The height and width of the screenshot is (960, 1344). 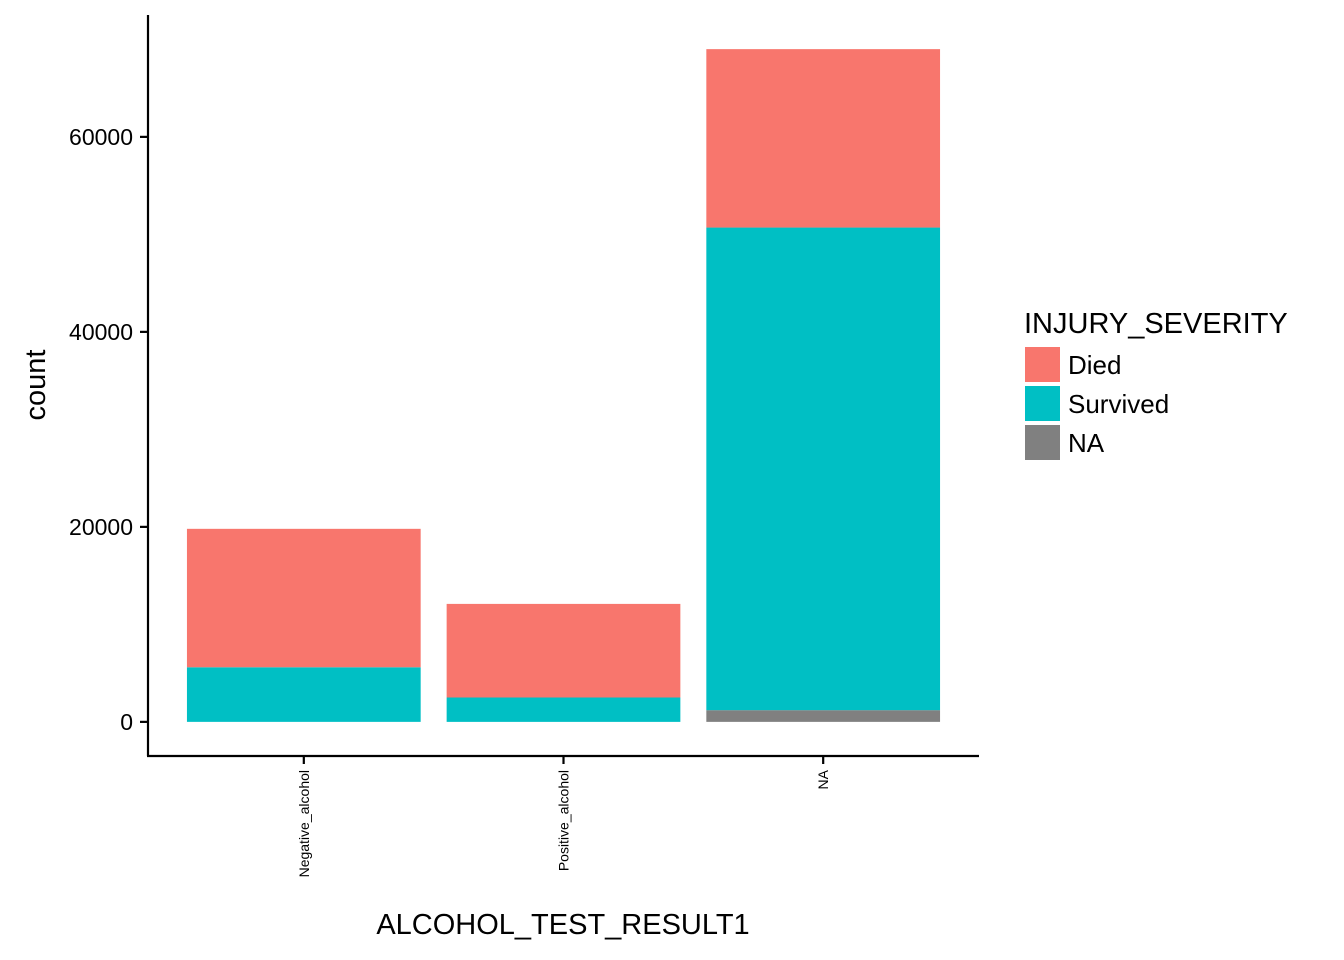 I want to click on bar-na-na, so click(x=823, y=716).